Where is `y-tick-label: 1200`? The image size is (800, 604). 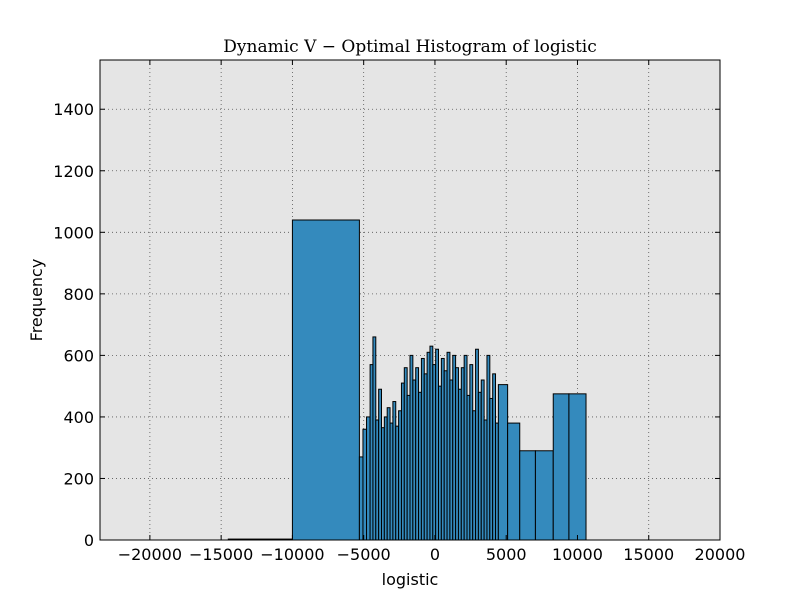
y-tick-label: 1200 is located at coordinates (73, 171).